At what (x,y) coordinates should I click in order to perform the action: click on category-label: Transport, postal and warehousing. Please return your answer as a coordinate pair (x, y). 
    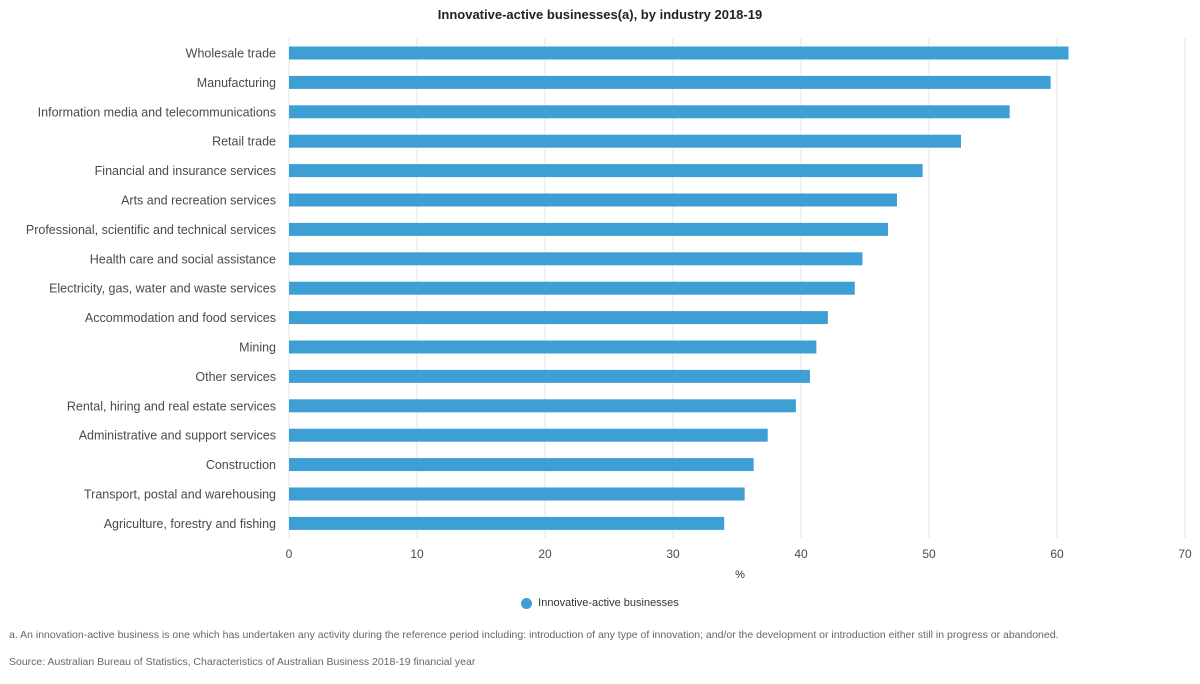
    Looking at the image, I should click on (180, 495).